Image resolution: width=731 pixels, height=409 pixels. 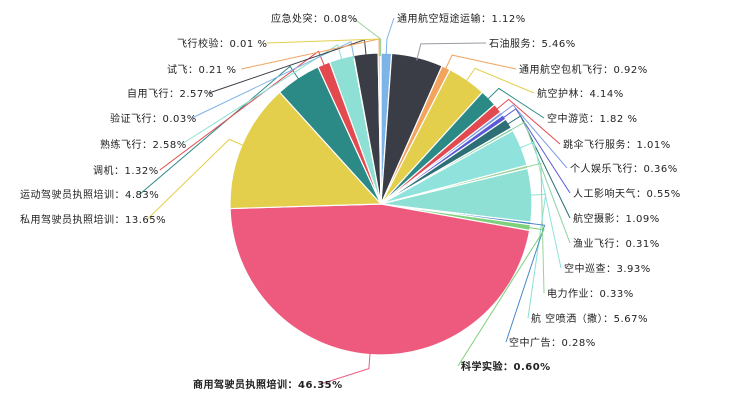 What do you see at coordinates (89, 194) in the screenshot?
I see `slice-label: 运动驾驶员执照培训：4.83%` at bounding box center [89, 194].